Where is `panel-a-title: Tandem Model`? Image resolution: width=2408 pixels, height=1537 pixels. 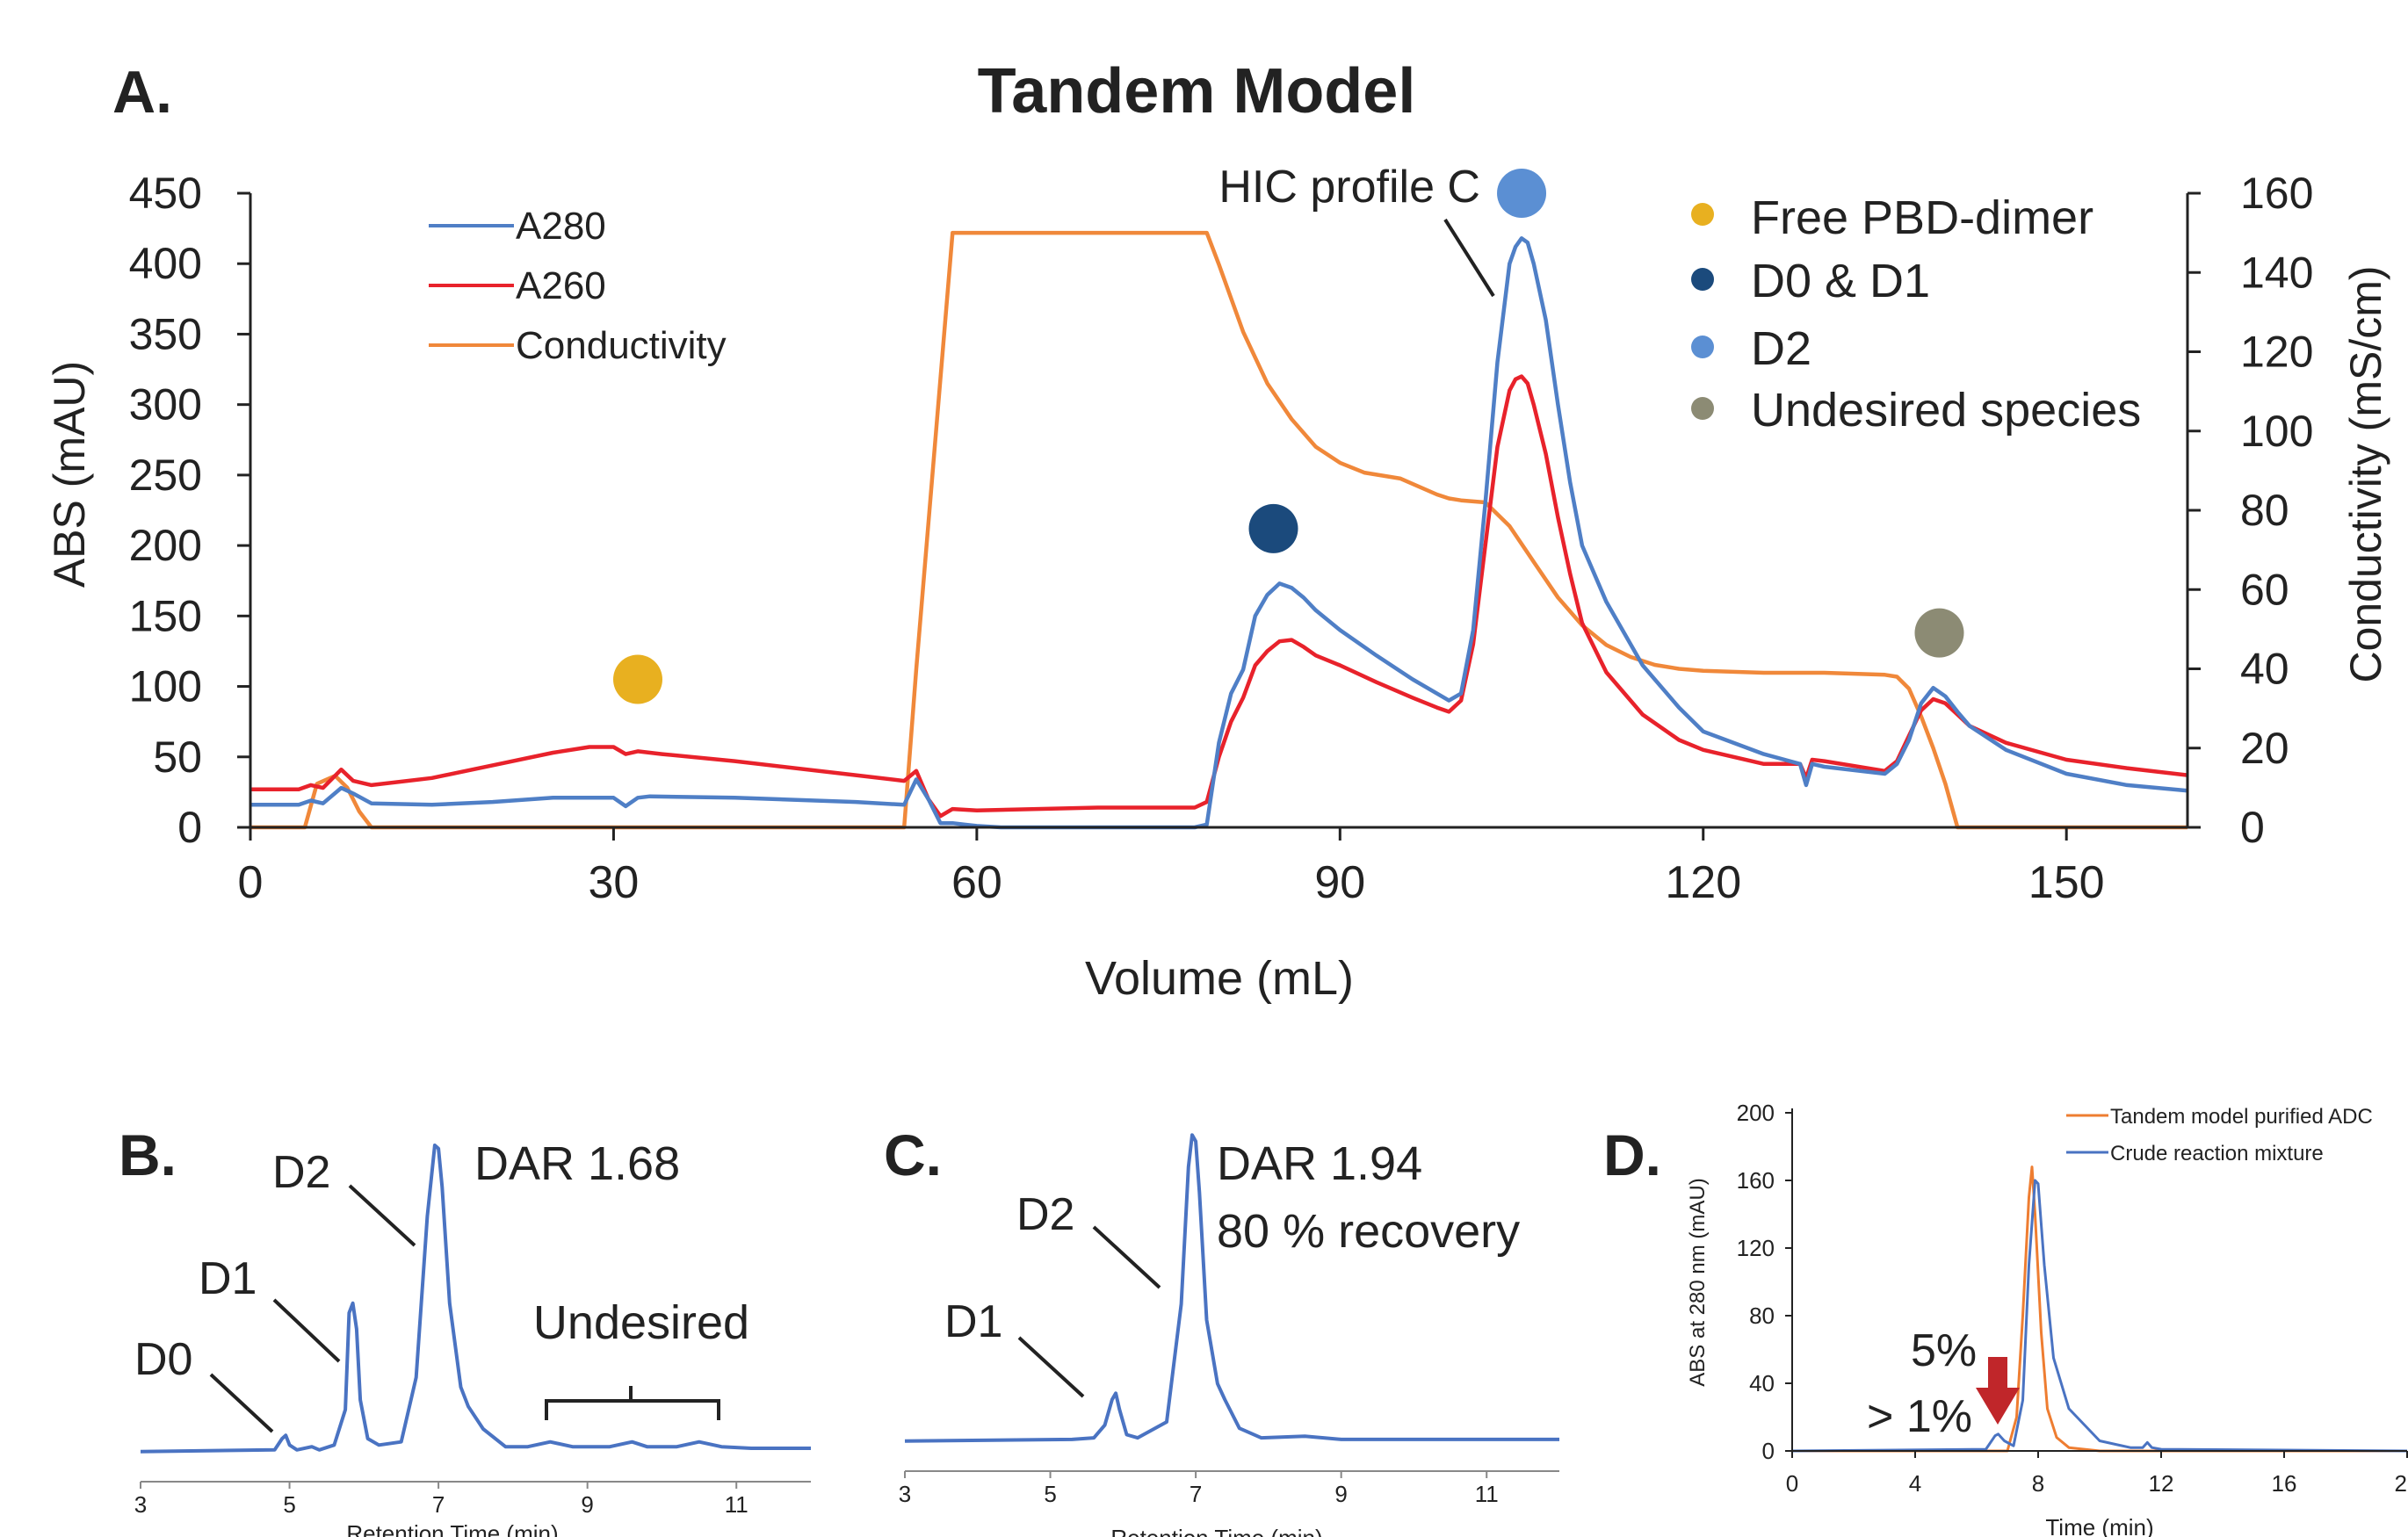
panel-a-title: Tandem Model is located at coordinates (1197, 91).